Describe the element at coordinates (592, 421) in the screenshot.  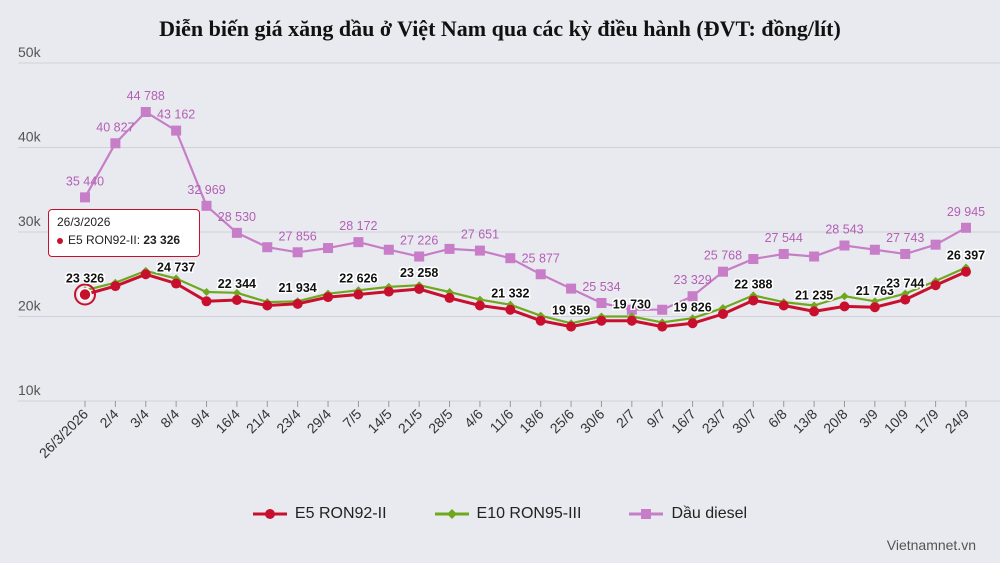
I see `x-tick-label: 30/6` at that location.